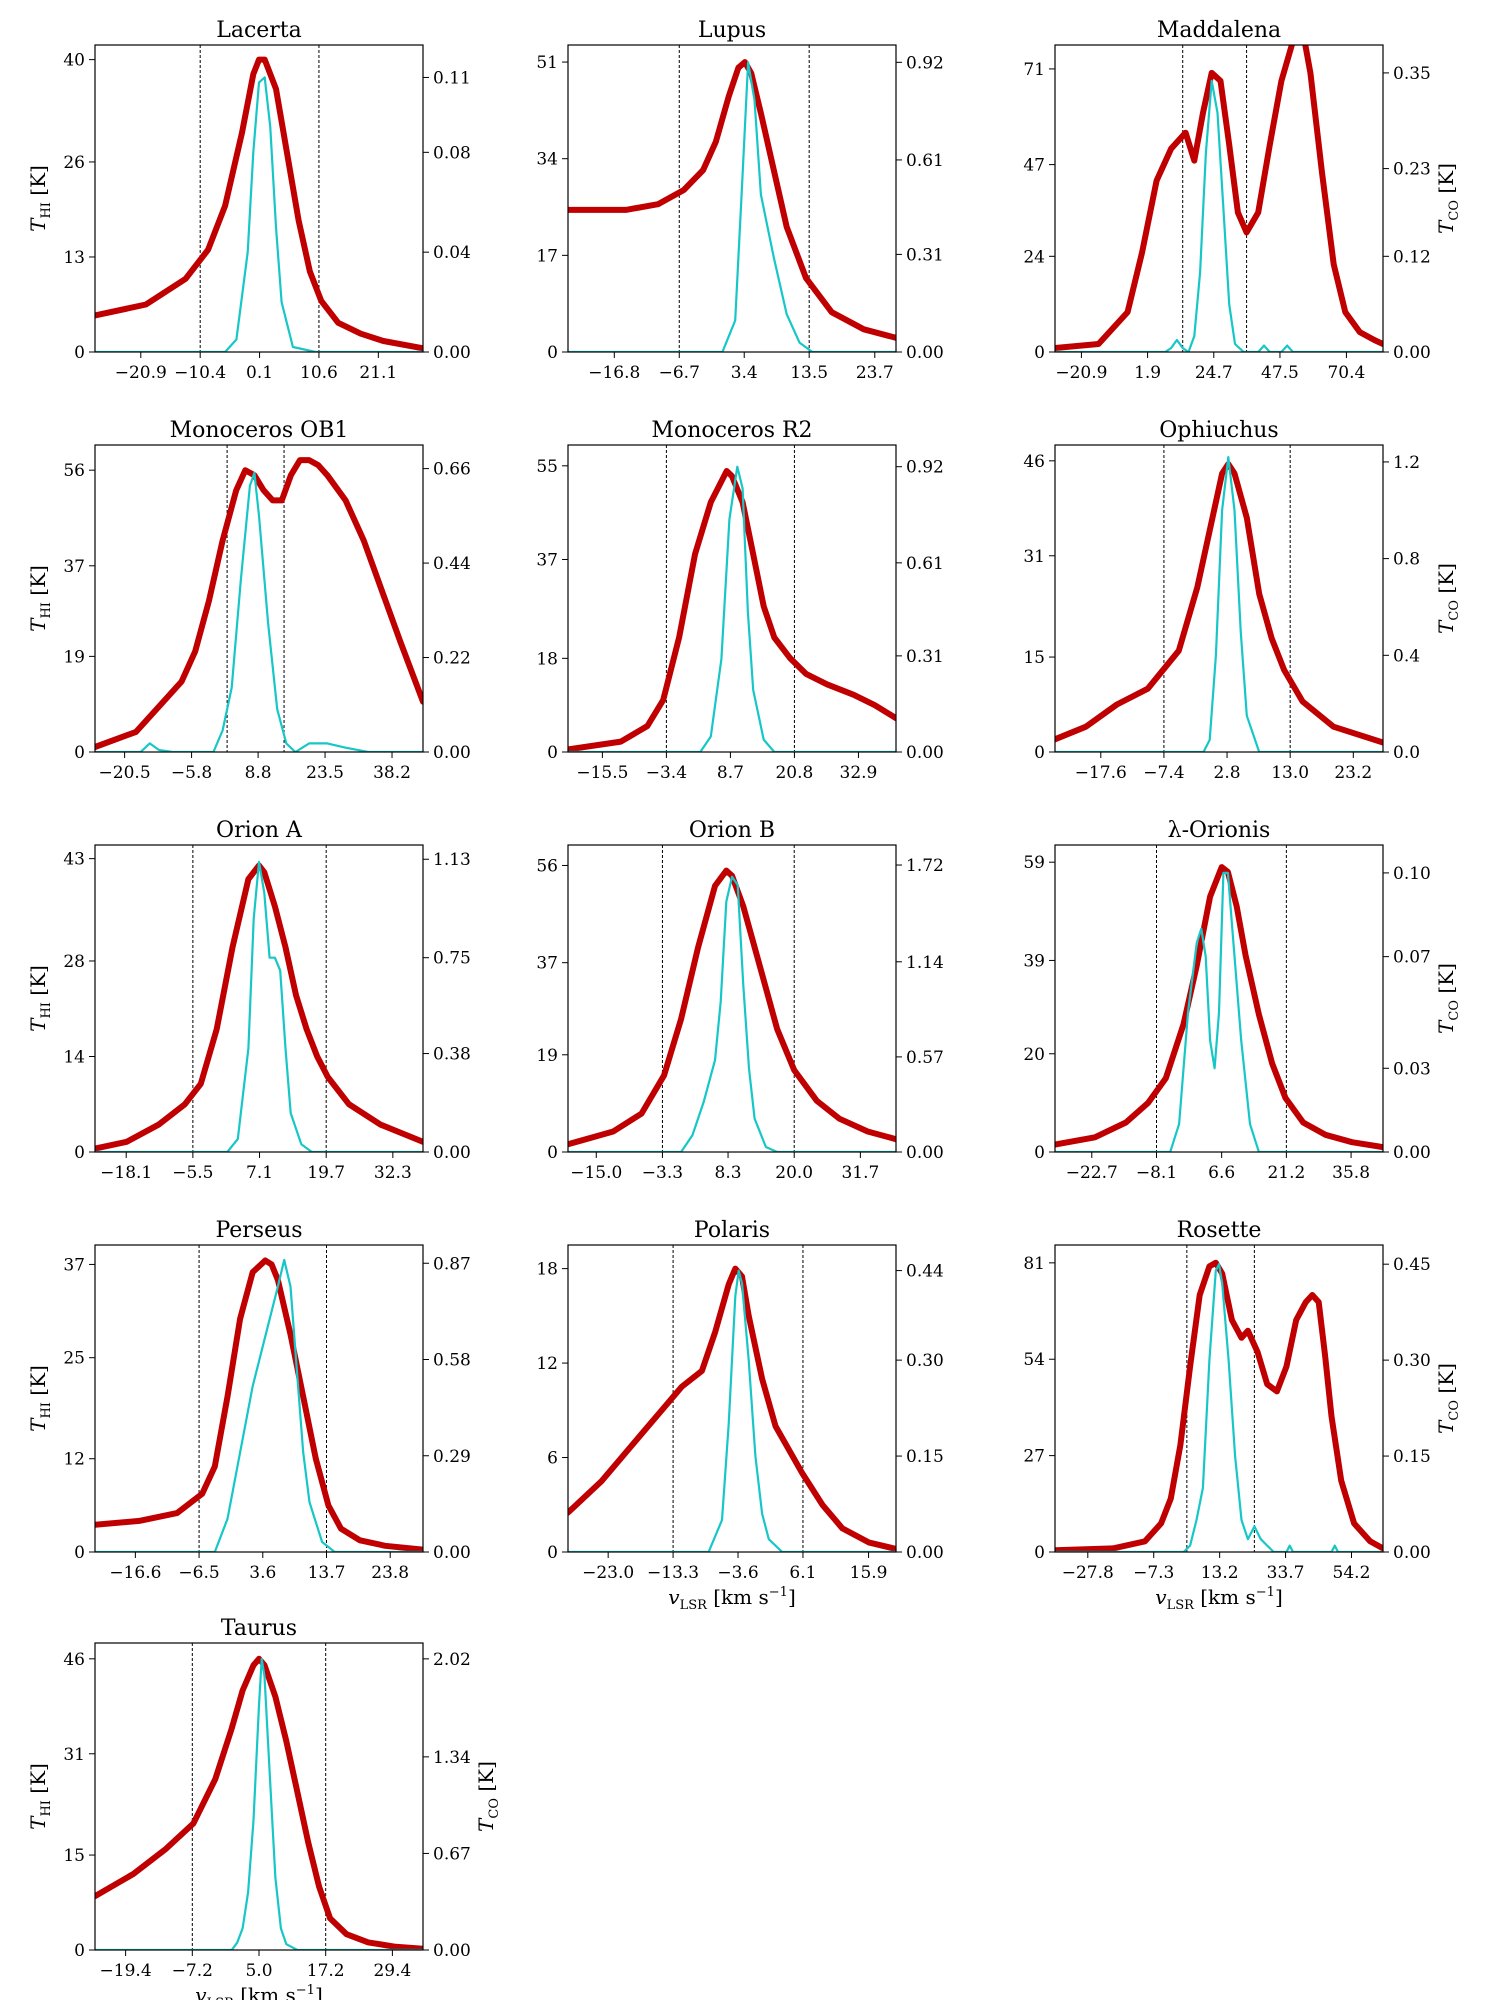  I want to click on x-tick-label: 17.2, so click(326, 1971).